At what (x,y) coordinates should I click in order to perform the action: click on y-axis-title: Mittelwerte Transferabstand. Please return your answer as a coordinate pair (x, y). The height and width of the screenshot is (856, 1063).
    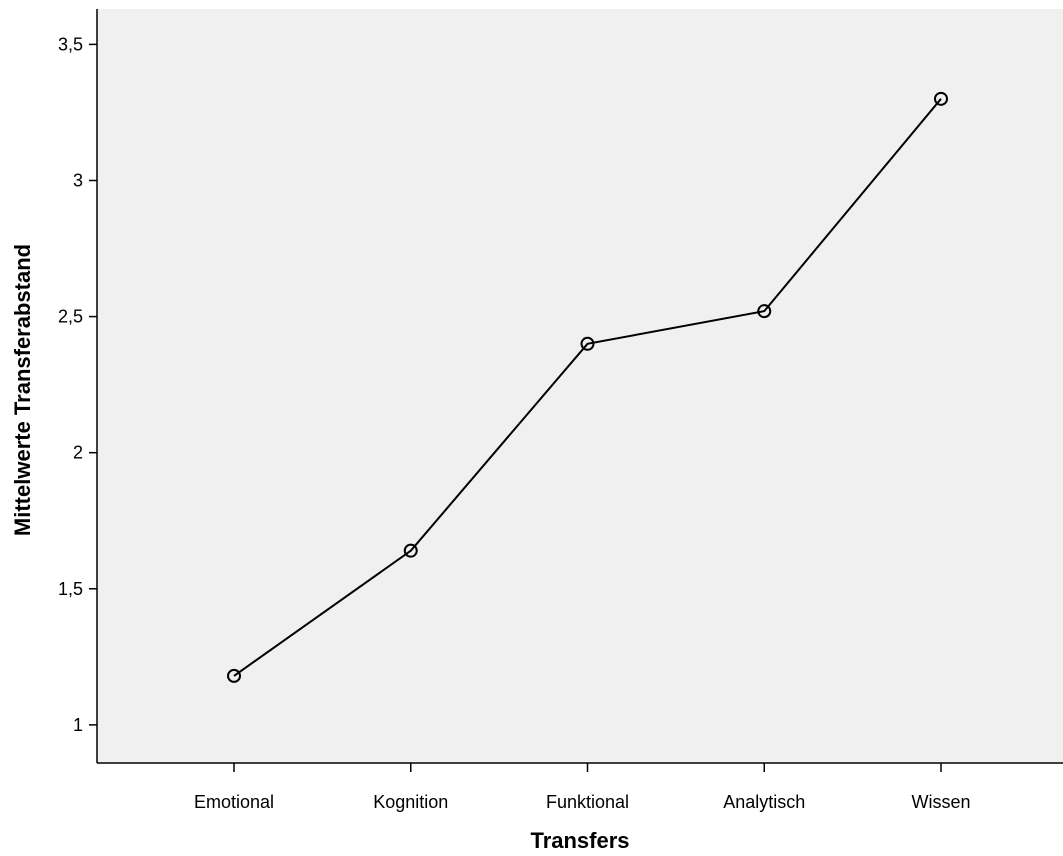
    Looking at the image, I should click on (22, 390).